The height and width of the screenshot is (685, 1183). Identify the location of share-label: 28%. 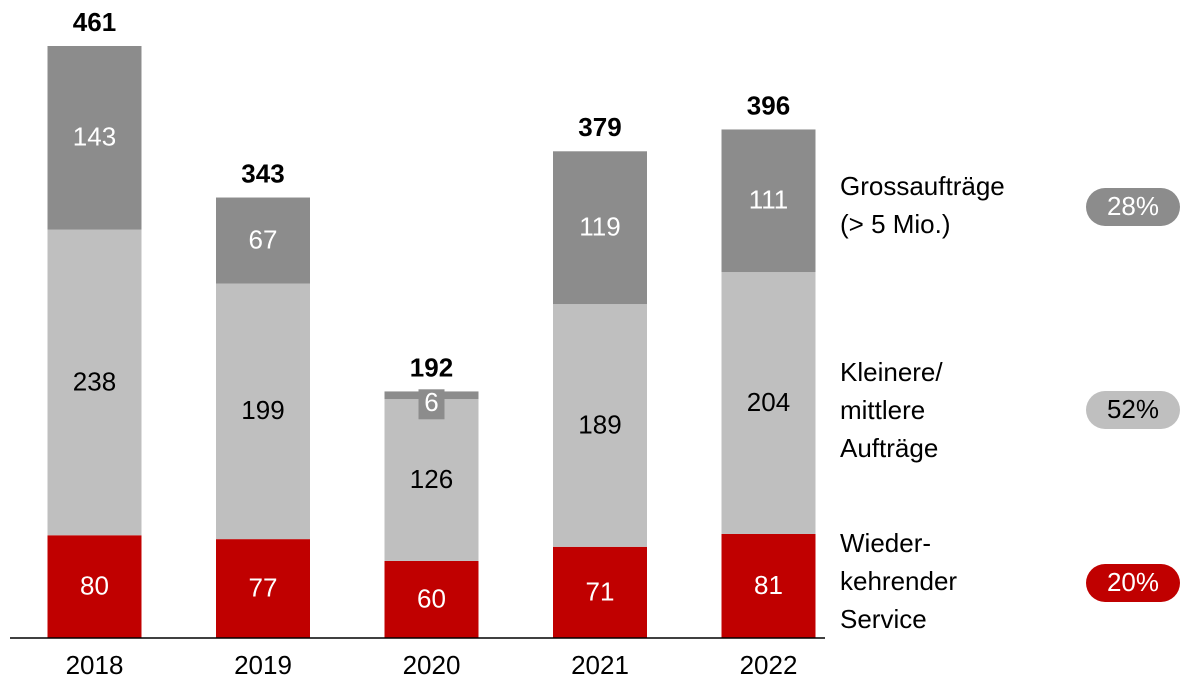
(1133, 206).